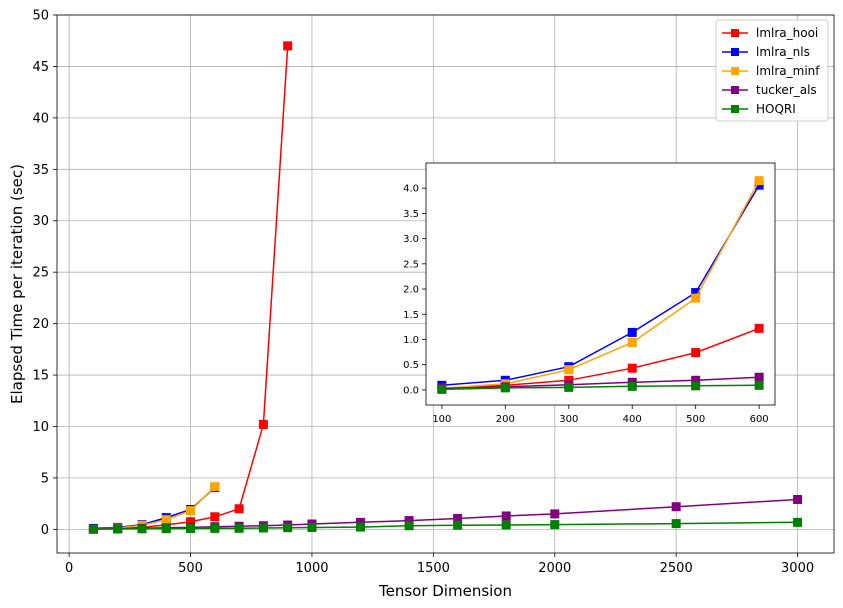 This screenshot has width=843, height=608. Describe the element at coordinates (40, 16) in the screenshot. I see `y-tick-label: 50` at that location.